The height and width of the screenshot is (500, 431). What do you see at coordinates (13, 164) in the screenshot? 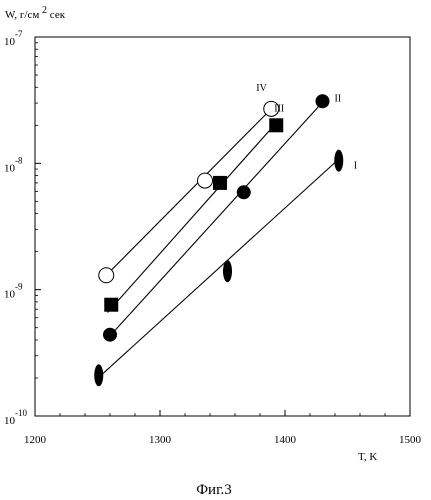
I see `y-tick-label: 10-8` at bounding box center [13, 164].